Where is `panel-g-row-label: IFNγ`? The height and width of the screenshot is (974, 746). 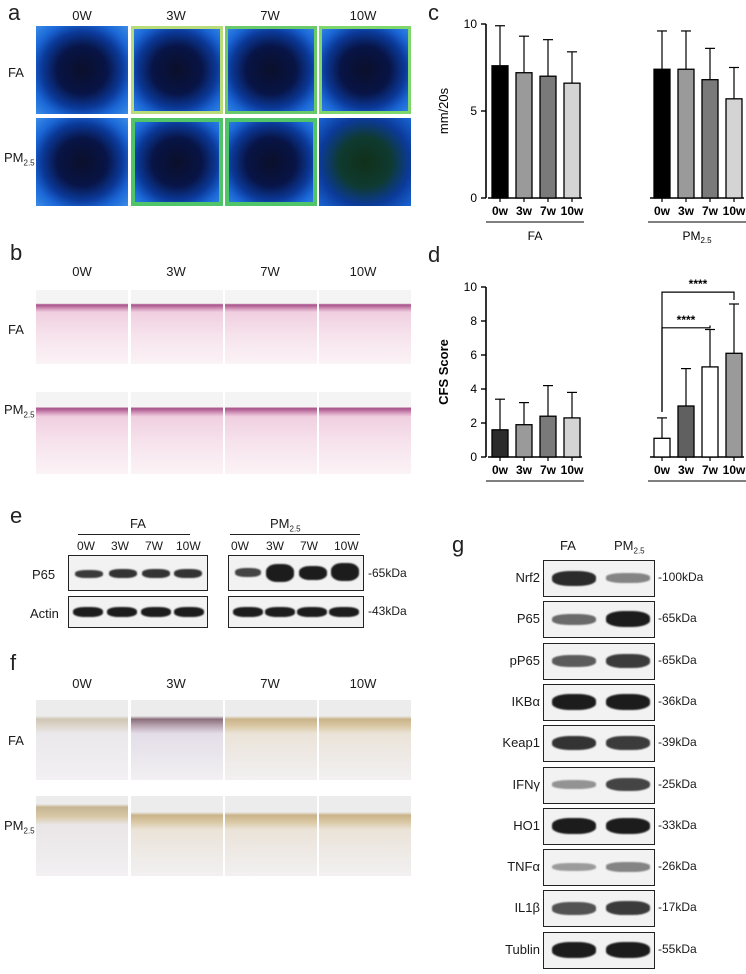 panel-g-row-label: IFNγ is located at coordinates (526, 784).